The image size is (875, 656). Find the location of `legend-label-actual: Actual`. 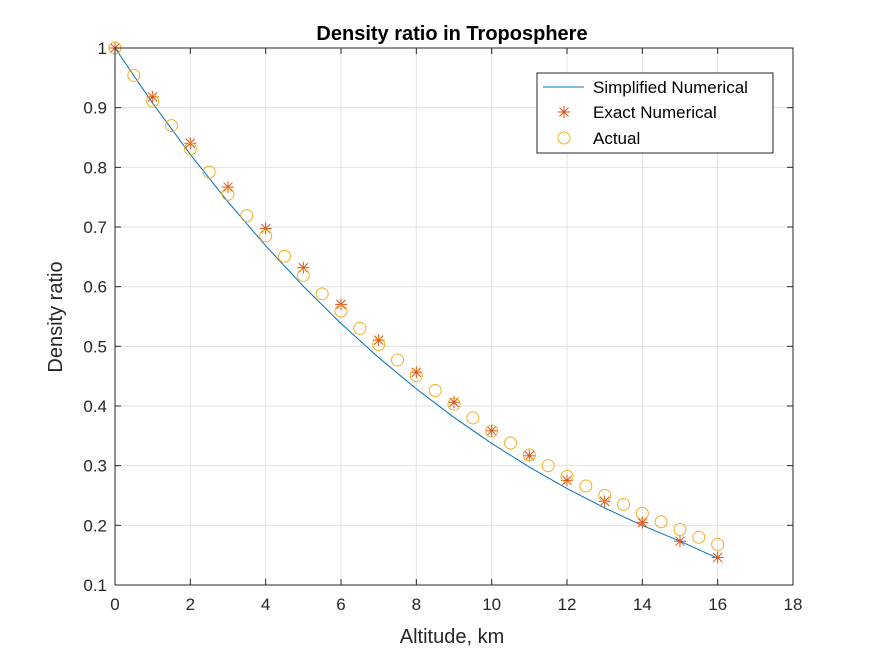

legend-label-actual: Actual is located at coordinates (616, 138).